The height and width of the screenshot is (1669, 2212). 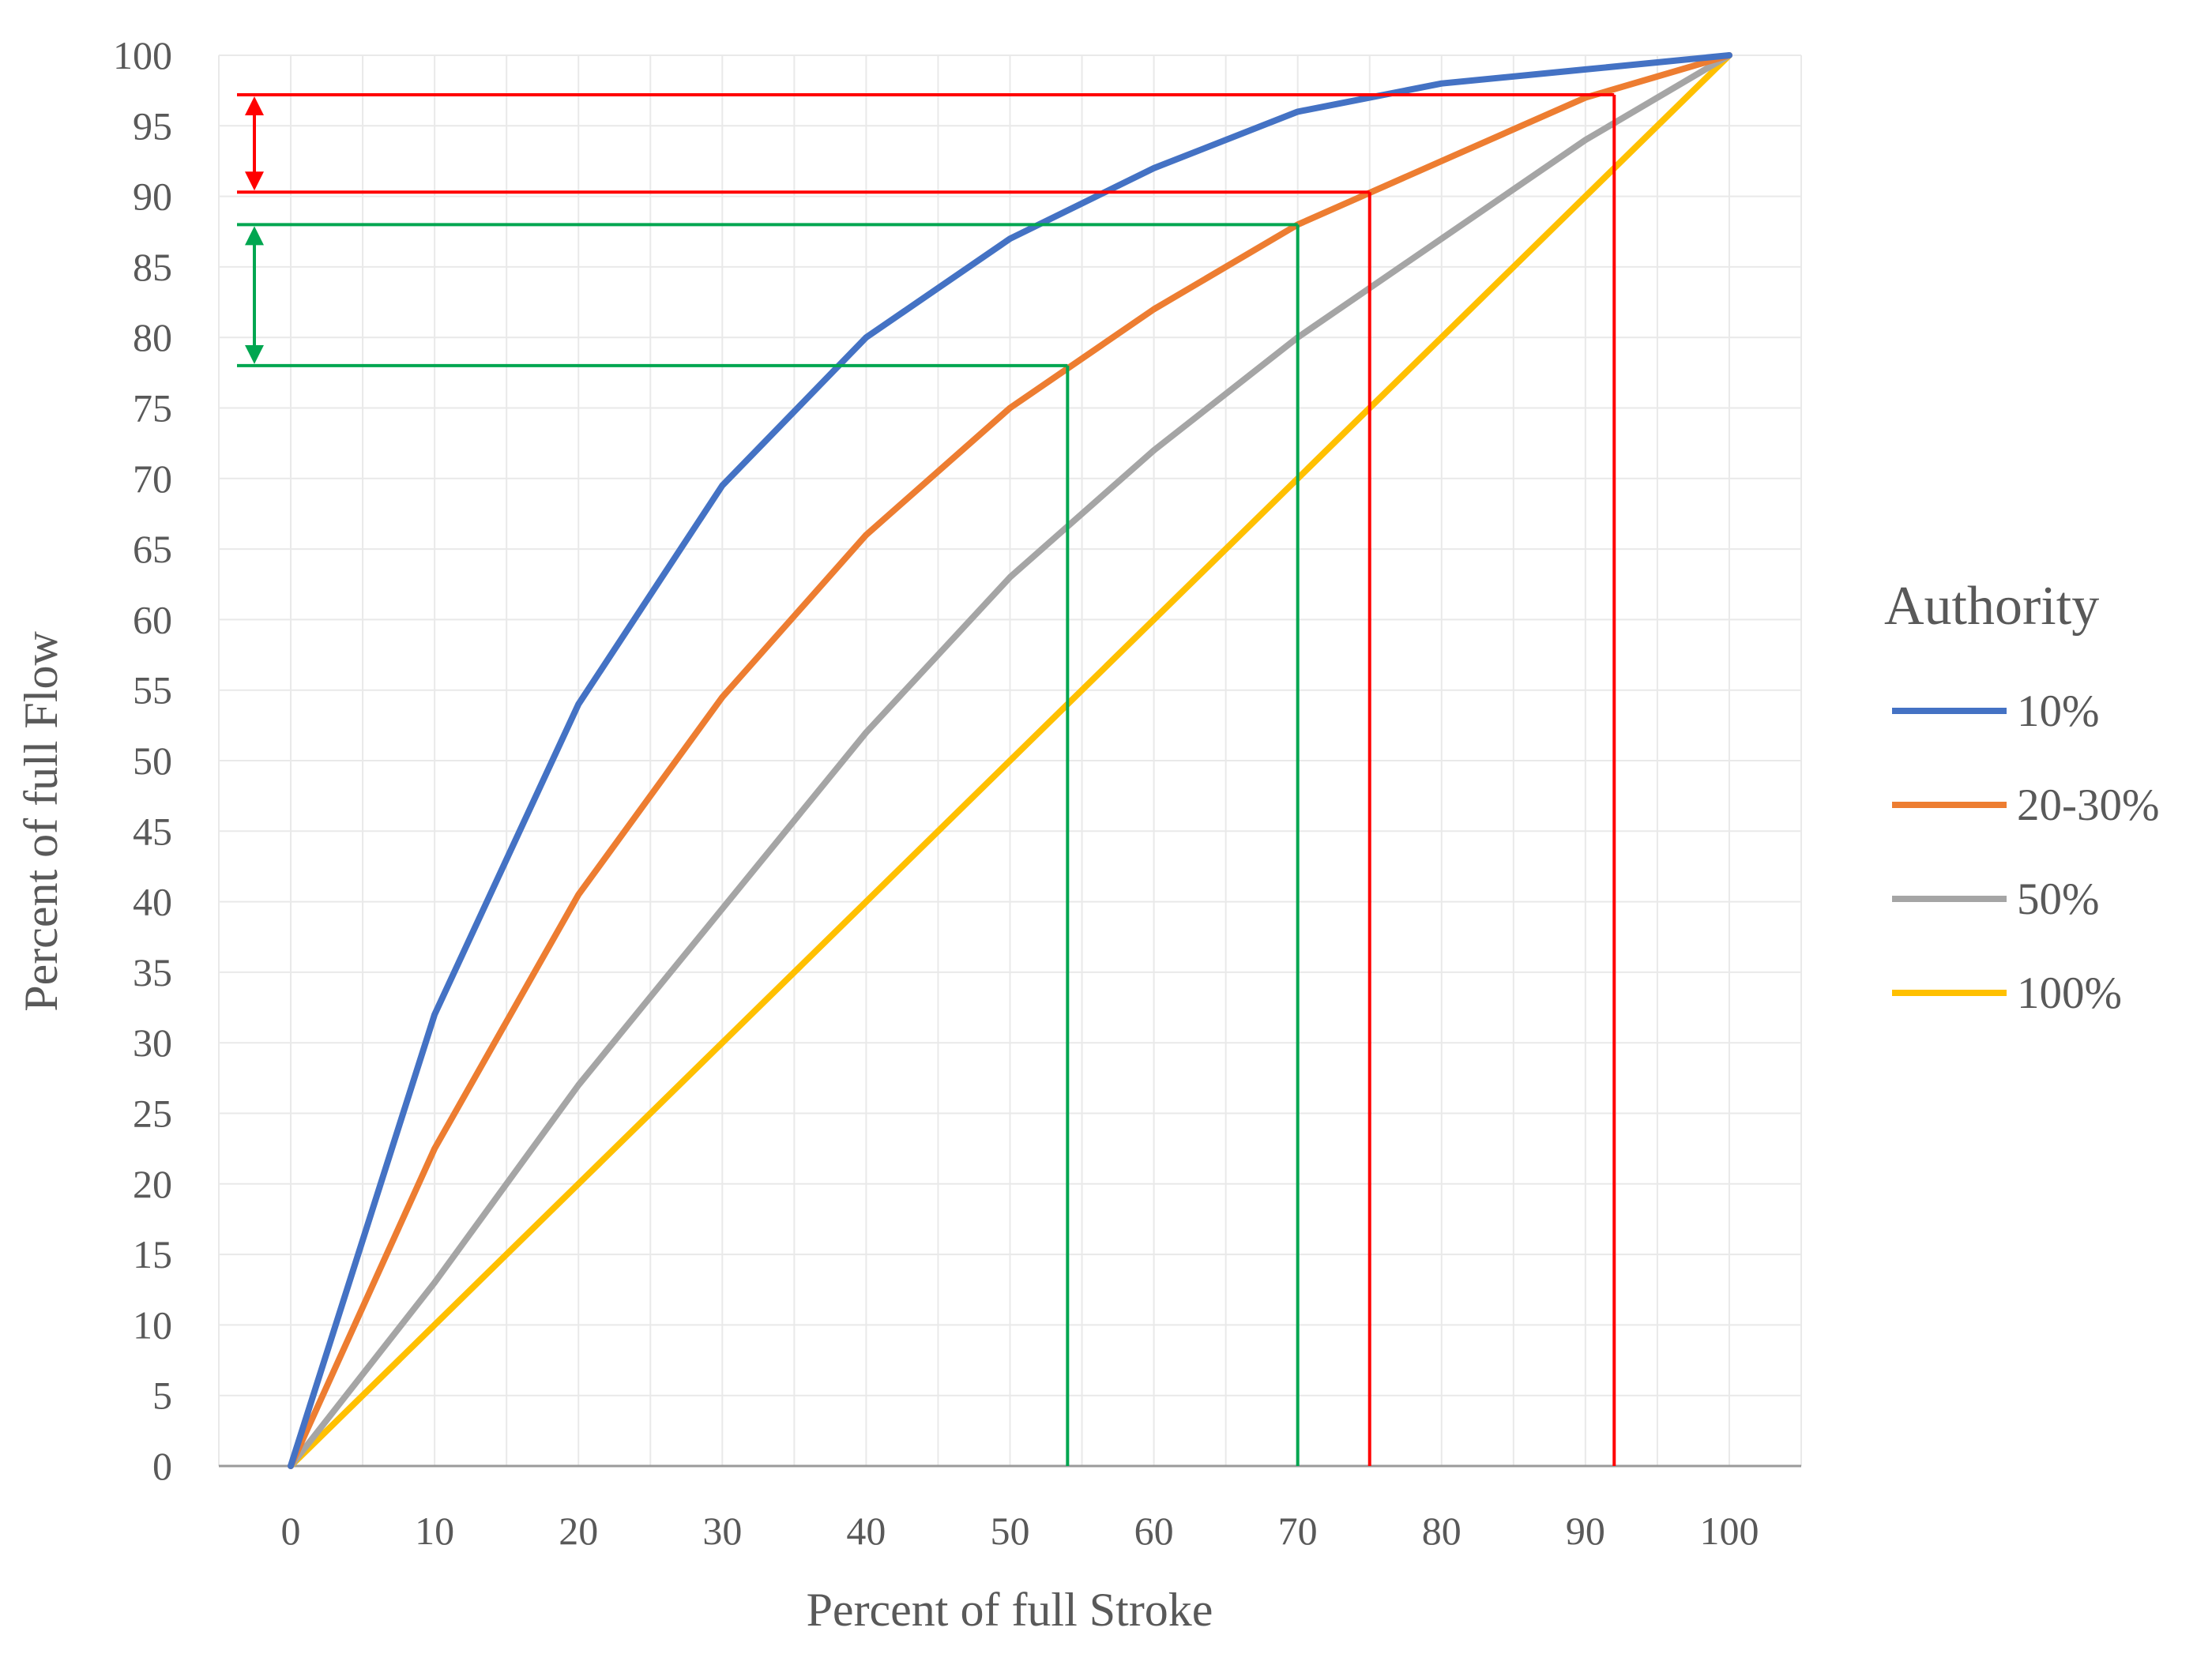 What do you see at coordinates (153, 197) in the screenshot?
I see `y-tick-label: 90` at bounding box center [153, 197].